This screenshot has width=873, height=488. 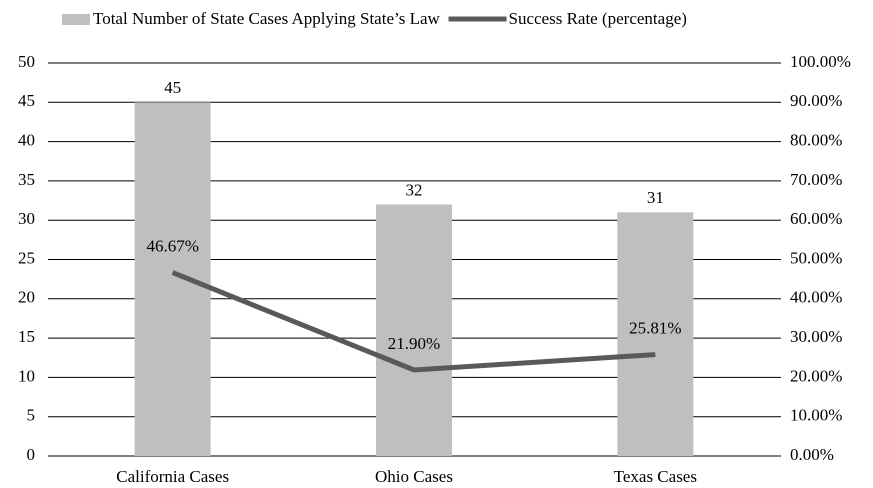 What do you see at coordinates (76, 19) in the screenshot?
I see `legend-swatch` at bounding box center [76, 19].